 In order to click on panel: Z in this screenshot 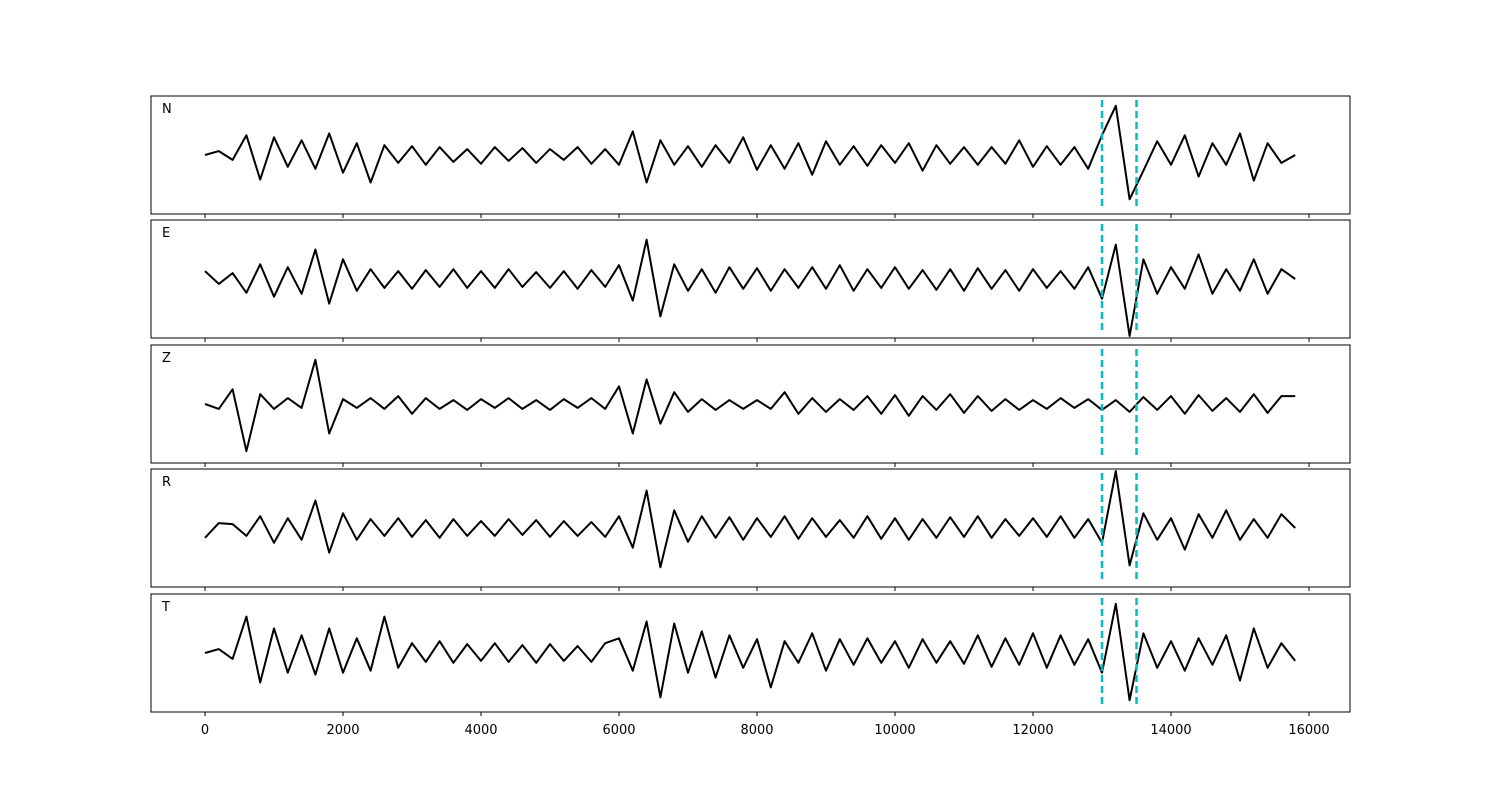, I will do `click(750, 405)`.